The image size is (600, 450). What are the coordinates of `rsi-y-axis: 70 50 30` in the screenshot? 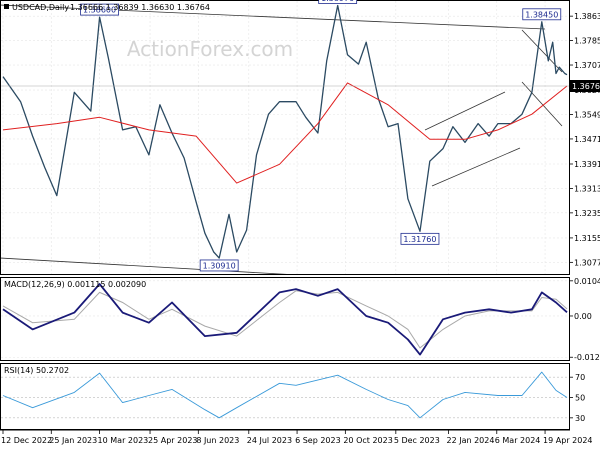 It's located at (577, 398).